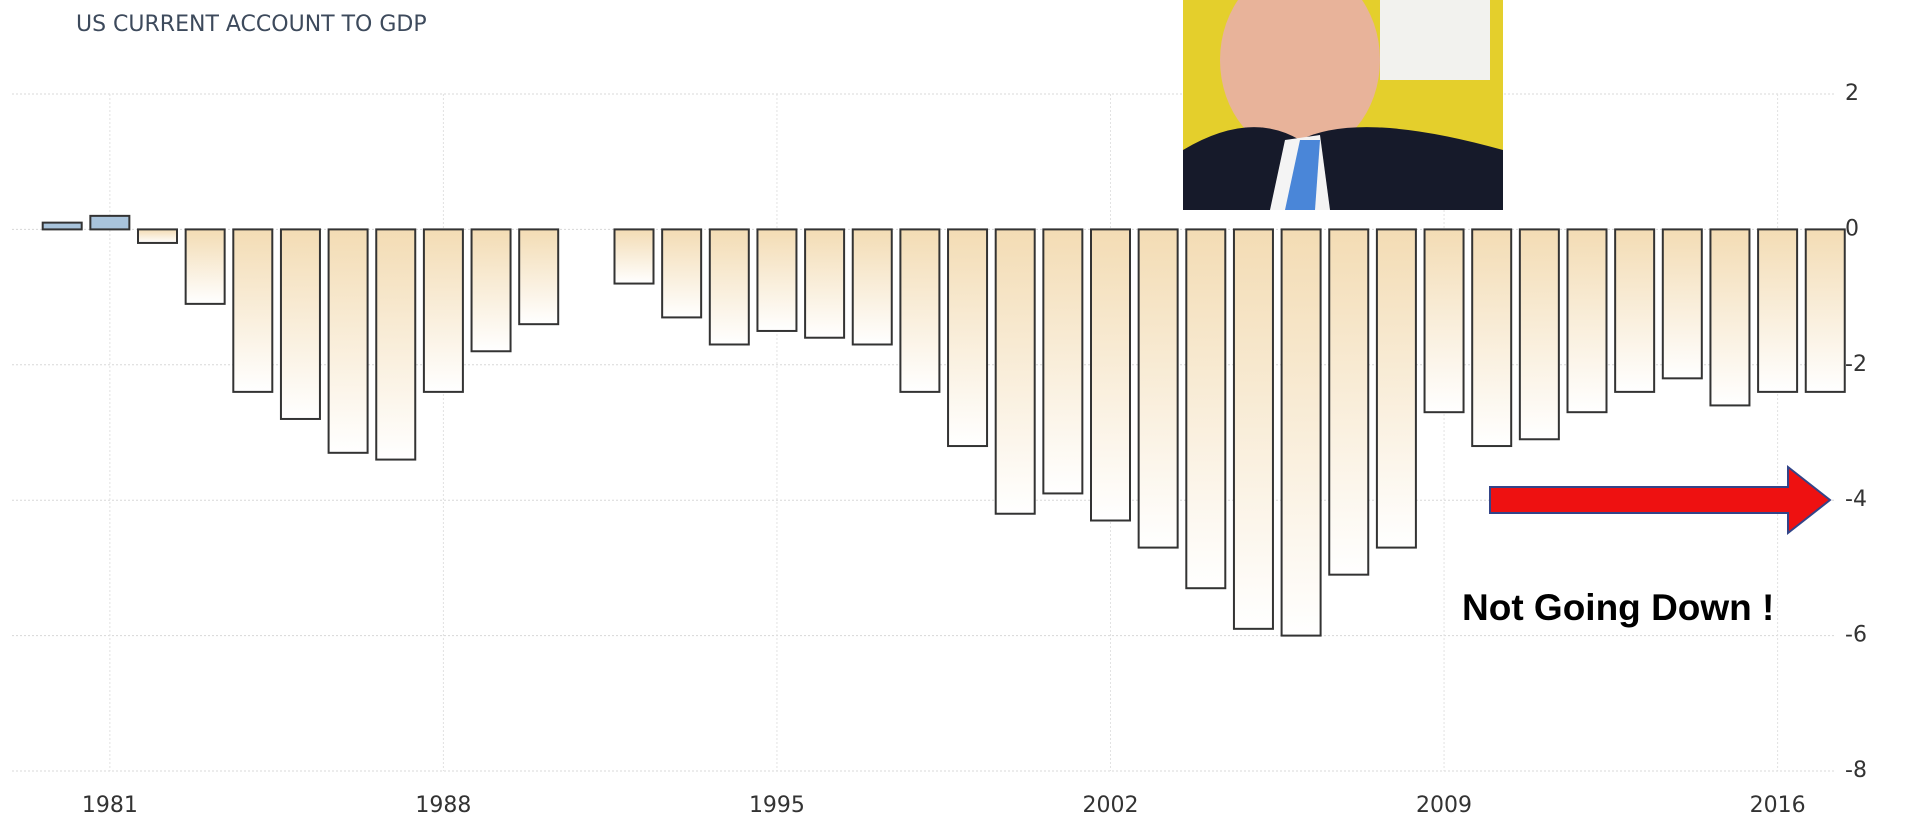 The width and height of the screenshot is (1913, 820). What do you see at coordinates (1111, 805) in the screenshot?
I see `x-tick-label: 2002` at bounding box center [1111, 805].